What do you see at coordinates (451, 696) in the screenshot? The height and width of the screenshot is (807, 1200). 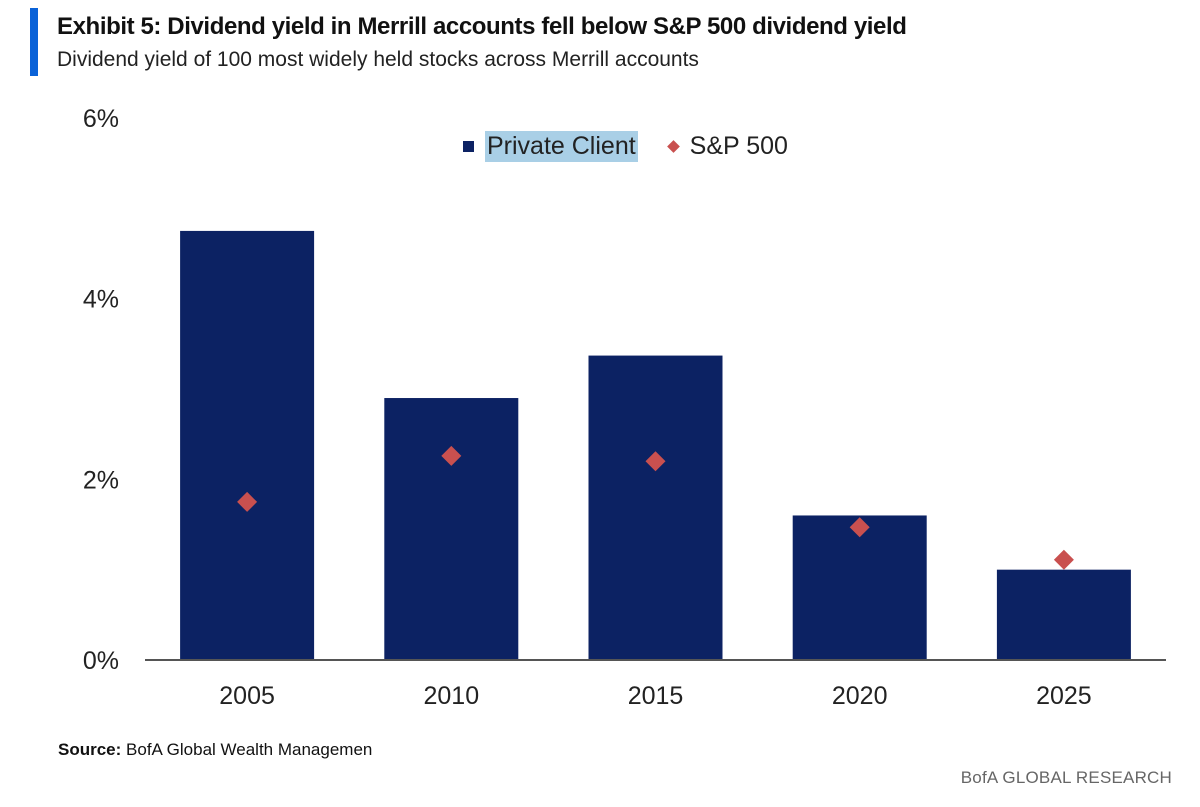 I see `x-tick-label: 2010` at bounding box center [451, 696].